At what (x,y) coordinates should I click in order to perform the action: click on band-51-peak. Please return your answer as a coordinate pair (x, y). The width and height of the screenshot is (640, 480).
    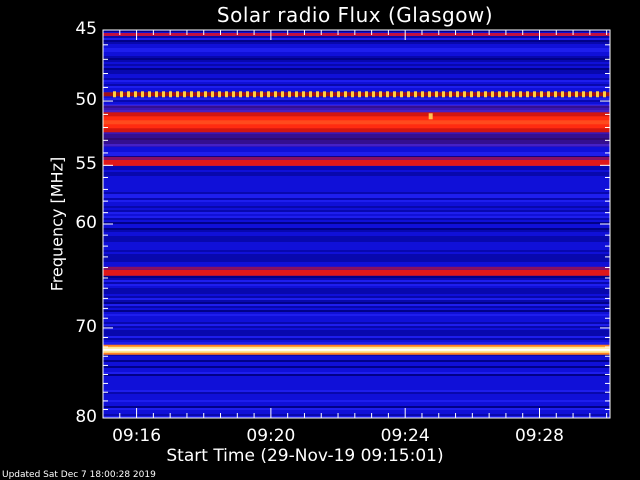
    Looking at the image, I should click on (356, 122).